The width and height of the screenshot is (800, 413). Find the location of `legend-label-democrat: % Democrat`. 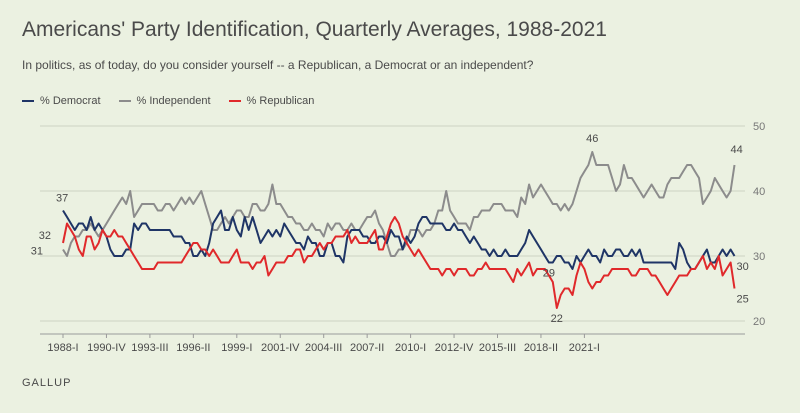

legend-label-democrat: % Democrat is located at coordinates (70, 101).